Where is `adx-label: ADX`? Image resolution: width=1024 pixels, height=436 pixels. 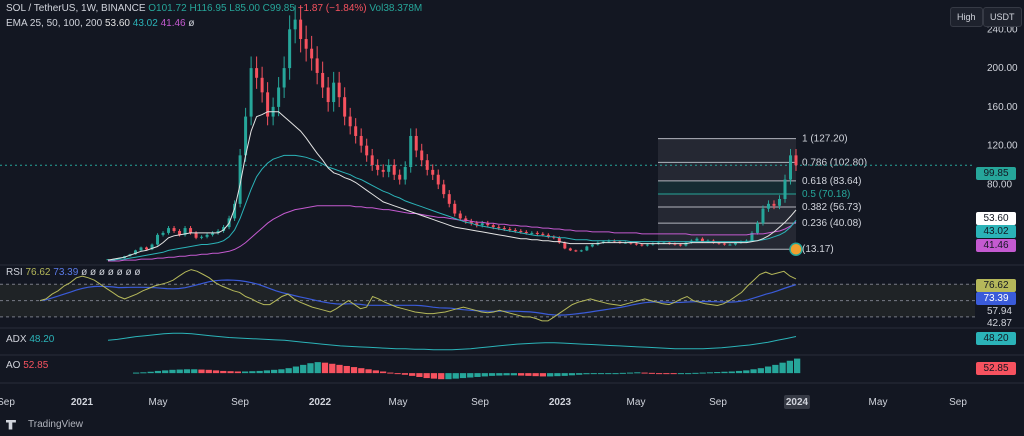
adx-label: ADX is located at coordinates (16, 339).